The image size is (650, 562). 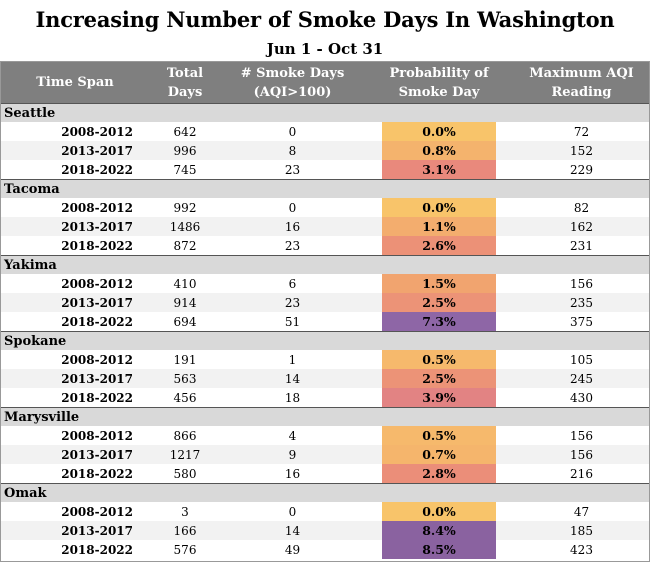 I want to click on cell-smoke-days: 9, so click(x=292, y=454).